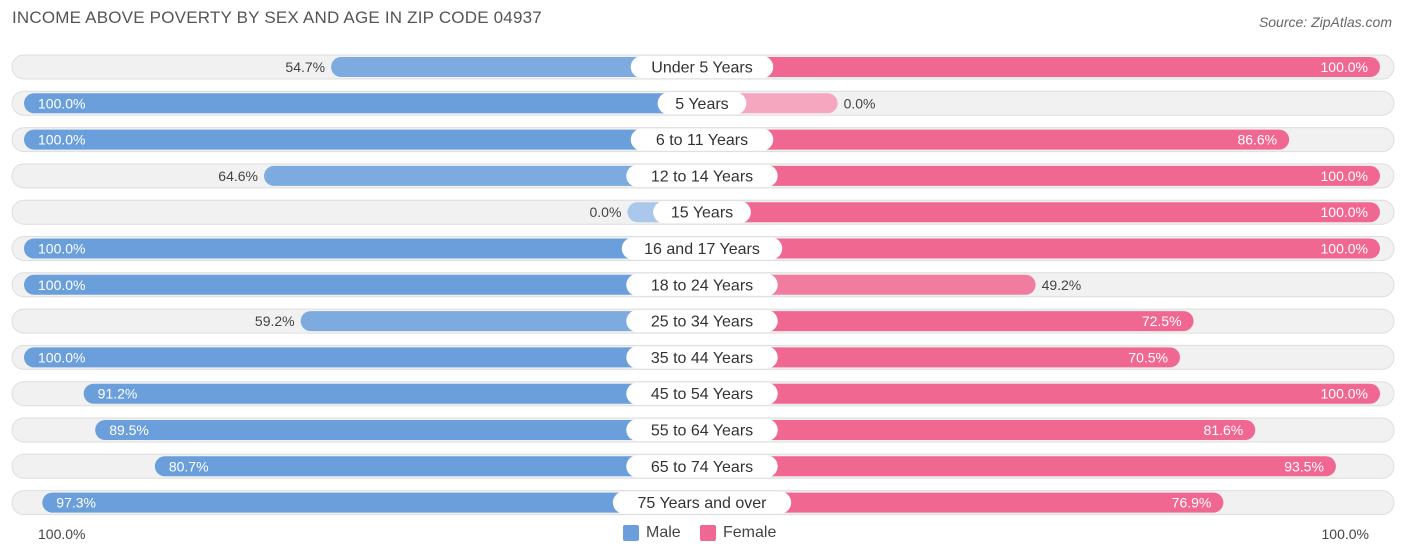 The height and width of the screenshot is (558, 1406). Describe the element at coordinates (631, 533) in the screenshot. I see `male-swatch` at that location.